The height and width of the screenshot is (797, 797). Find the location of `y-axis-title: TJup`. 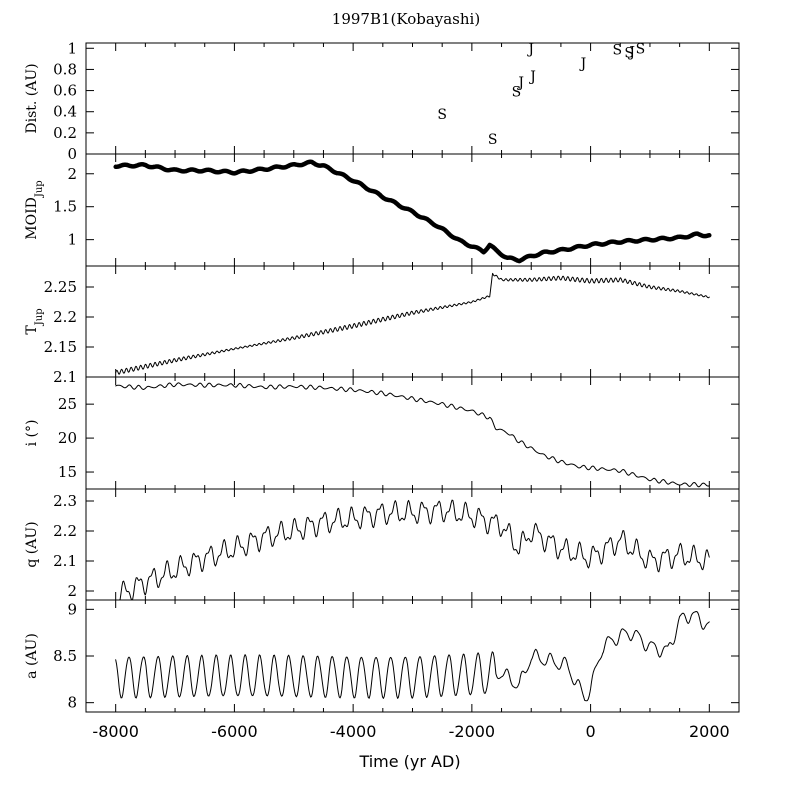

y-axis-title: TJup is located at coordinates (34, 321).